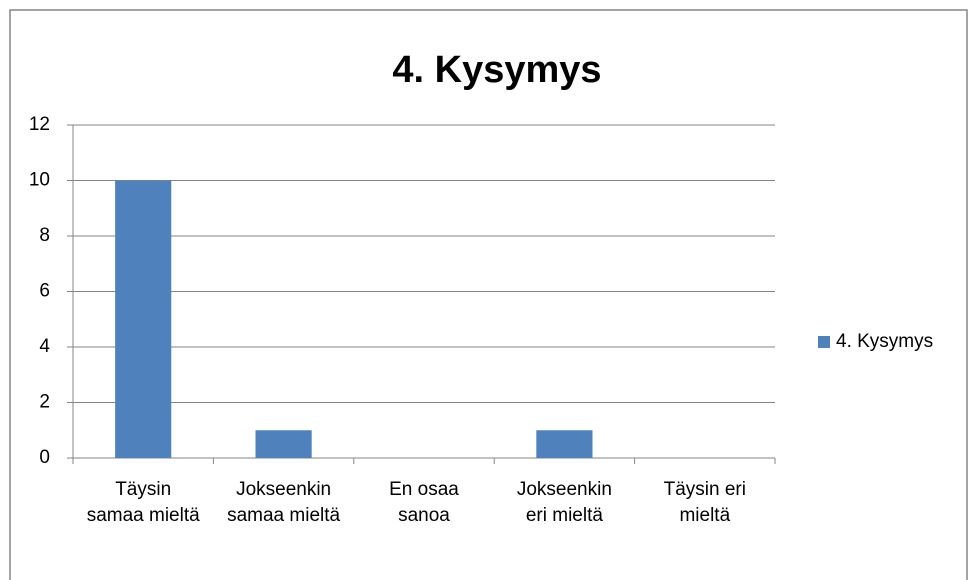  Describe the element at coordinates (44, 457) in the screenshot. I see `y-tick-label: 0` at that location.